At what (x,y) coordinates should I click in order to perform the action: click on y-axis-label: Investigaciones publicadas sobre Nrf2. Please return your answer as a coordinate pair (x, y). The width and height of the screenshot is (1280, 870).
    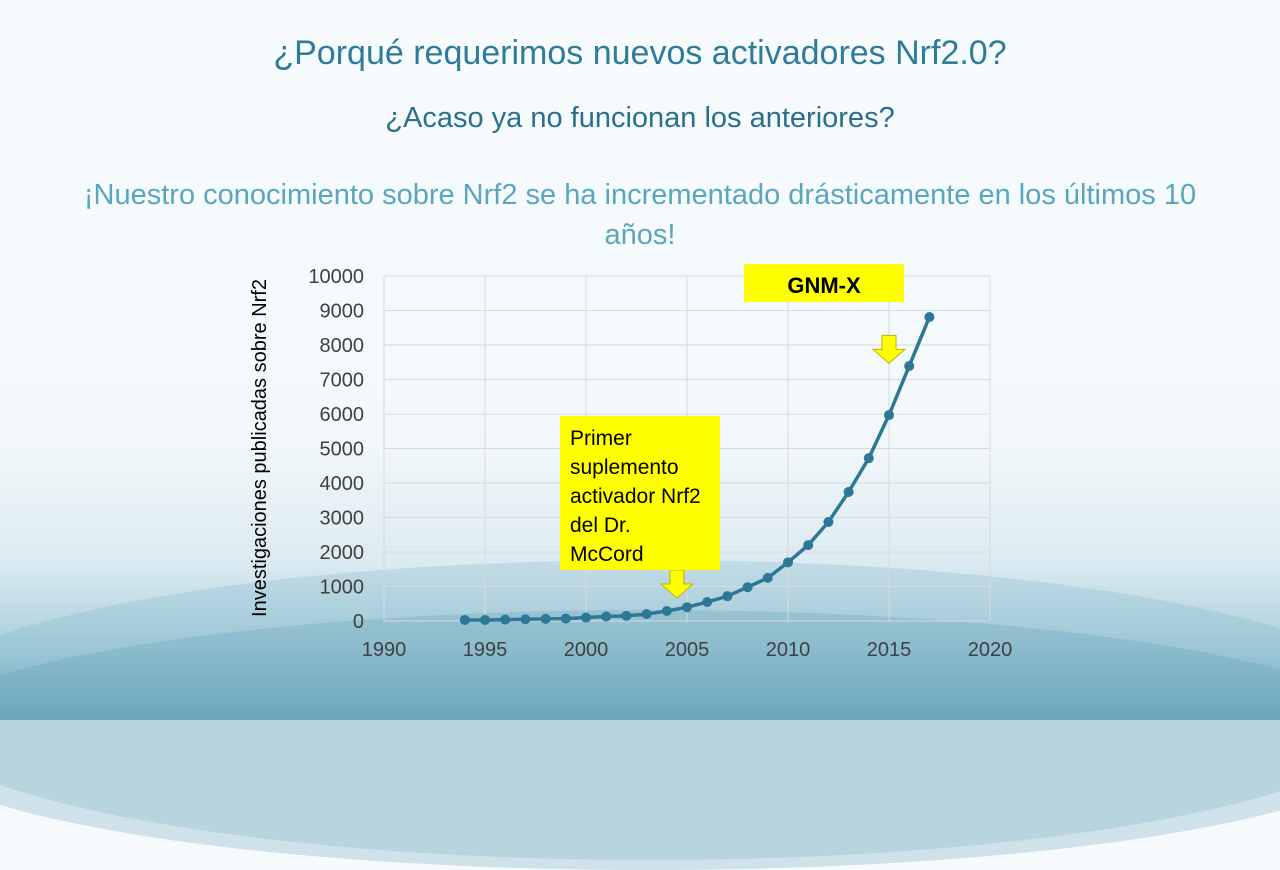
    Looking at the image, I should click on (260, 448).